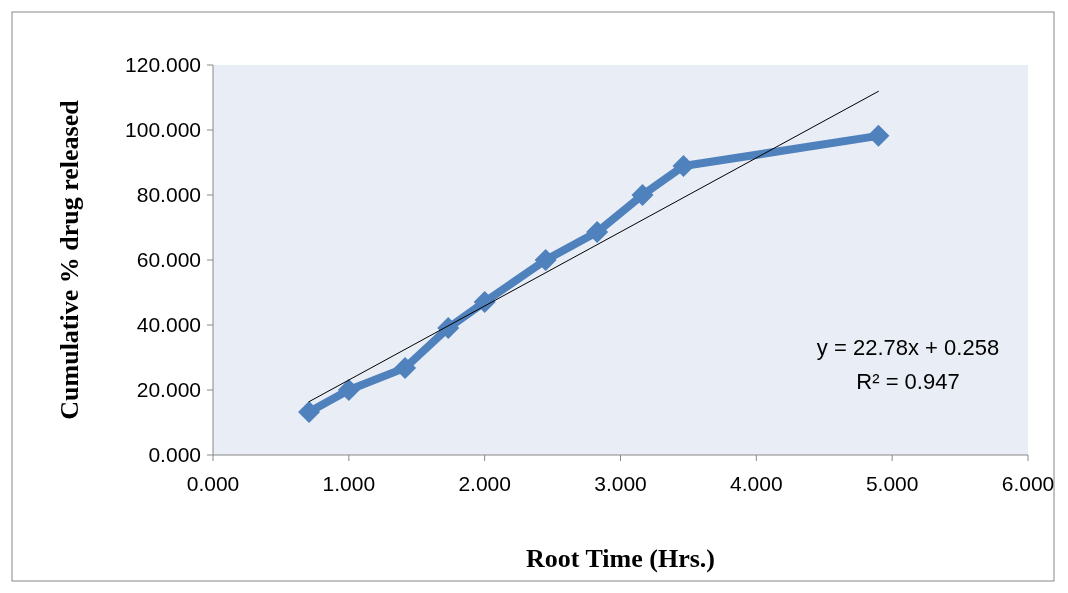 The height and width of the screenshot is (593, 1068). I want to click on y-tick-label: 100.000, so click(163, 130).